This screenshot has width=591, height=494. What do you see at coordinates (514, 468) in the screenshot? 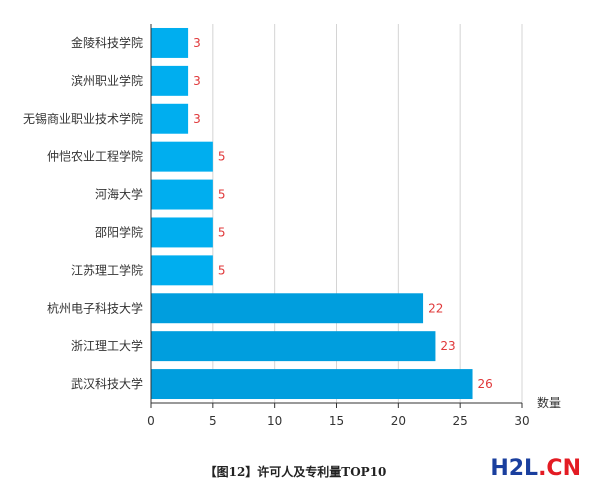
I see `watermark-part1: H2L` at bounding box center [514, 468].